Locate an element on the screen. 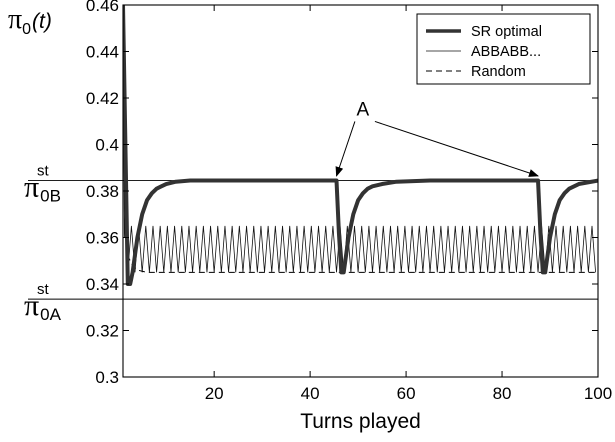 This screenshot has height=442, width=615. legend: SR optimal ABBABB... Random is located at coordinates (503, 49).